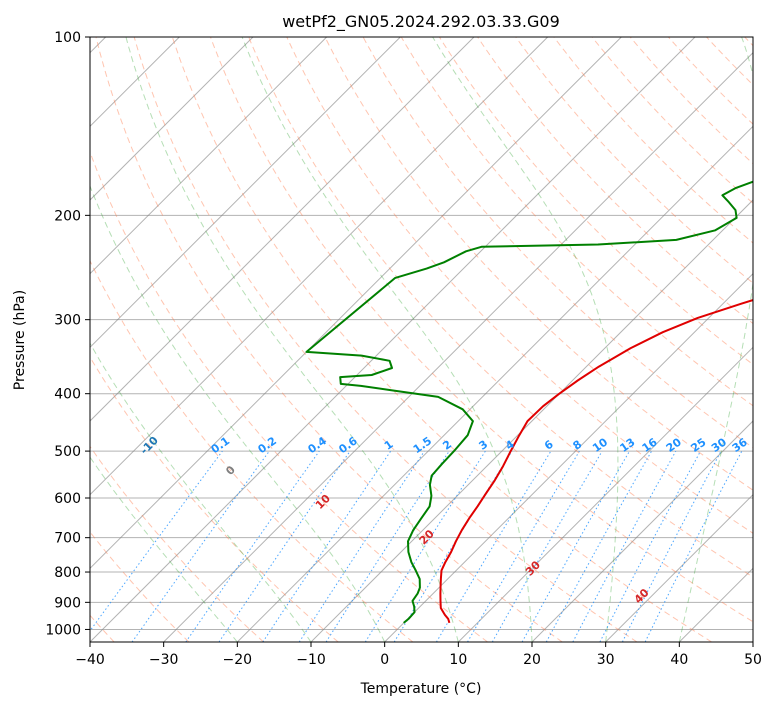 The width and height of the screenshot is (775, 708). Describe the element at coordinates (90, 660) in the screenshot. I see `x-tick-label: −40` at that location.